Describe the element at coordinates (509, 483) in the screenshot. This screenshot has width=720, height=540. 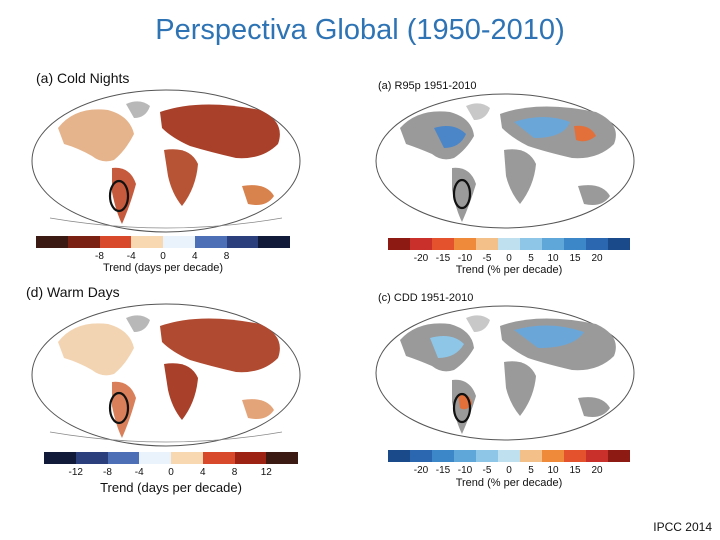
I see `colorbar-label-cdd: Trend (% per decade)` at that location.